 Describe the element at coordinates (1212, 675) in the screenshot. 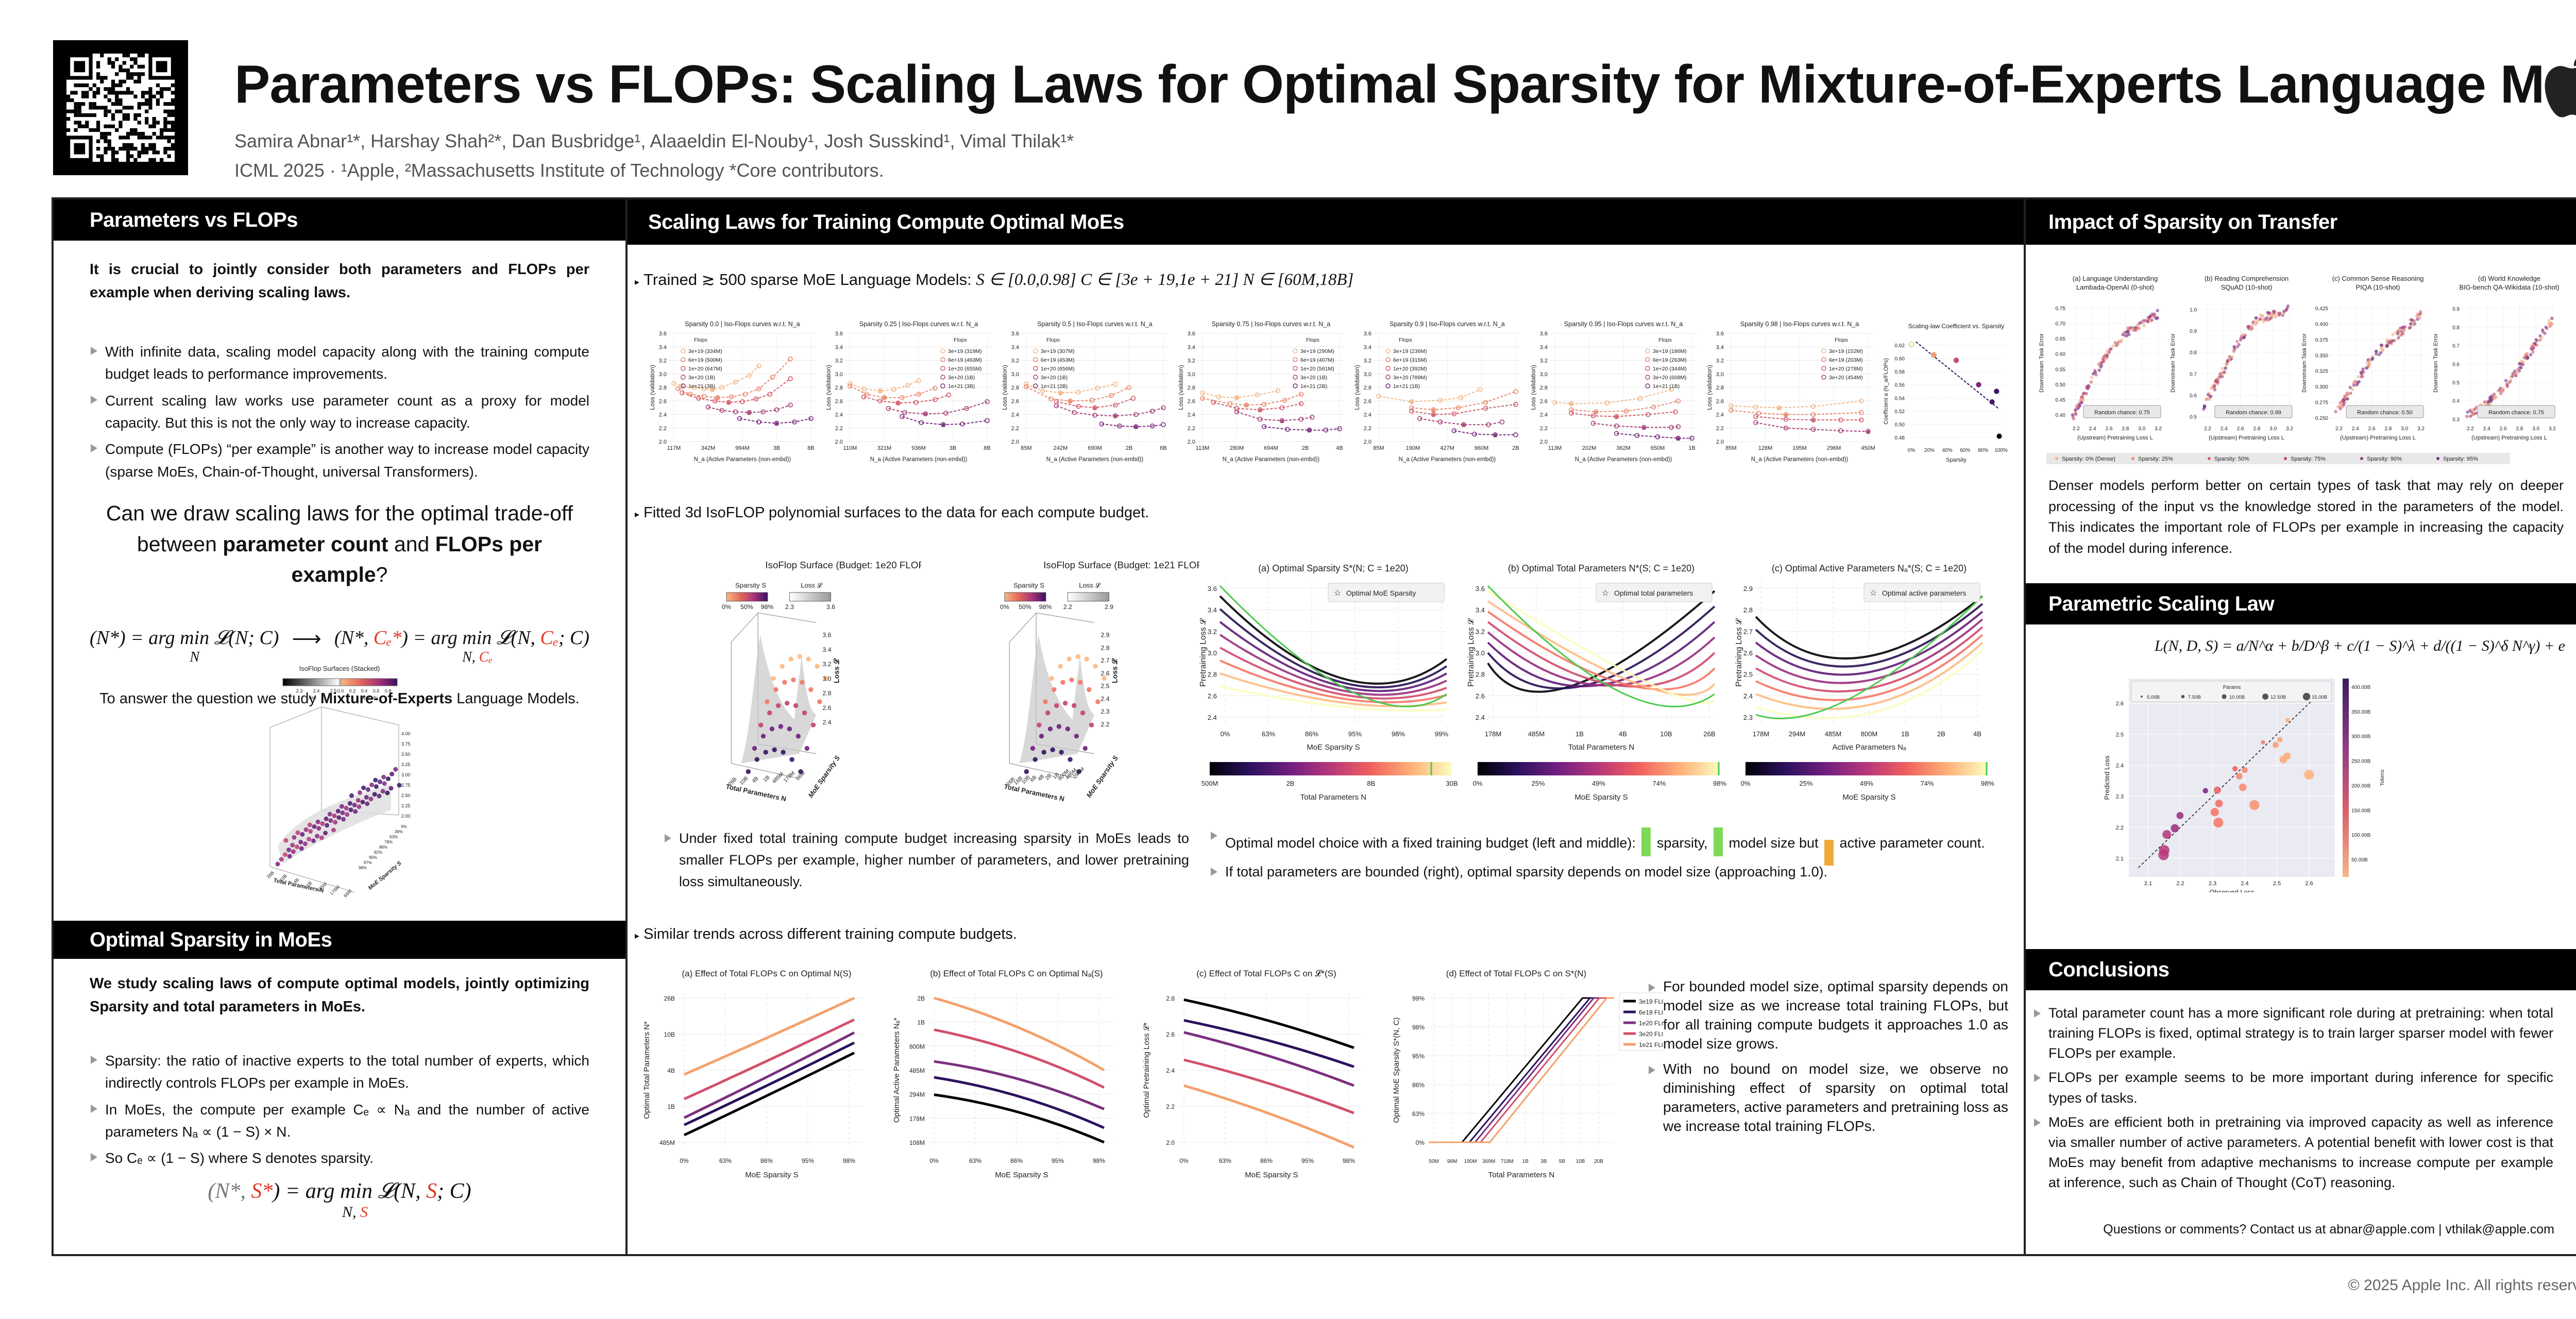

I see `y-tick-label: 2.8` at that location.